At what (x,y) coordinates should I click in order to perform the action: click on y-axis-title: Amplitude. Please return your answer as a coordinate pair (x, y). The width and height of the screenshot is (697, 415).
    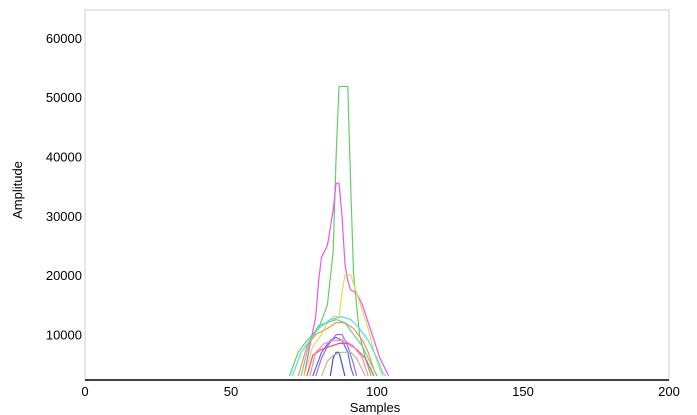
    Looking at the image, I should click on (17, 190).